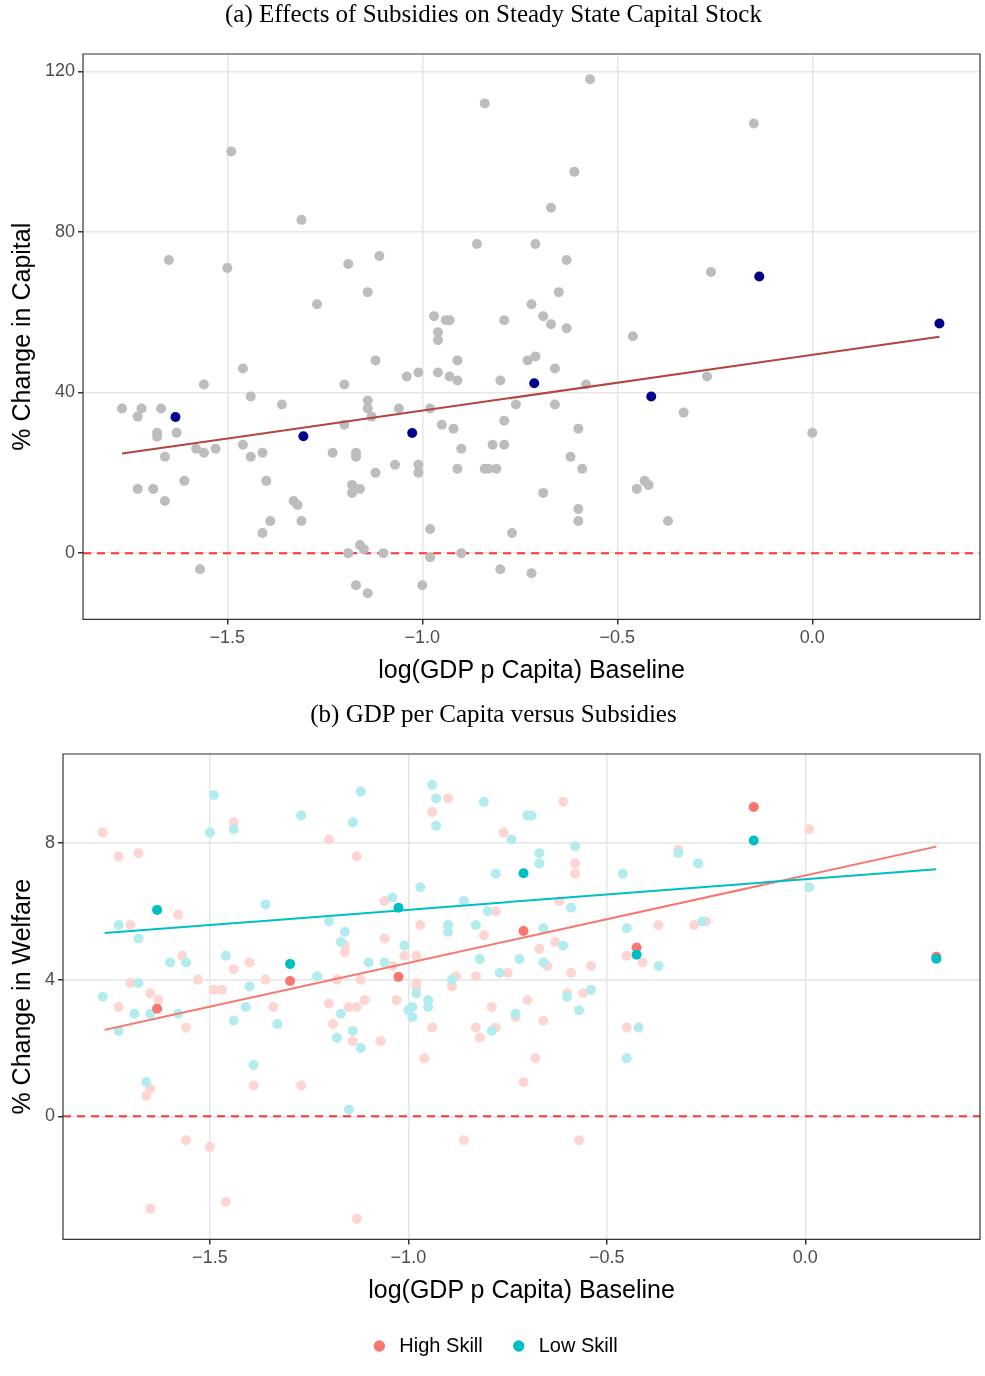 This screenshot has height=1376, width=985. What do you see at coordinates (65, 230) in the screenshot?
I see `y-tick-label: 80` at bounding box center [65, 230].